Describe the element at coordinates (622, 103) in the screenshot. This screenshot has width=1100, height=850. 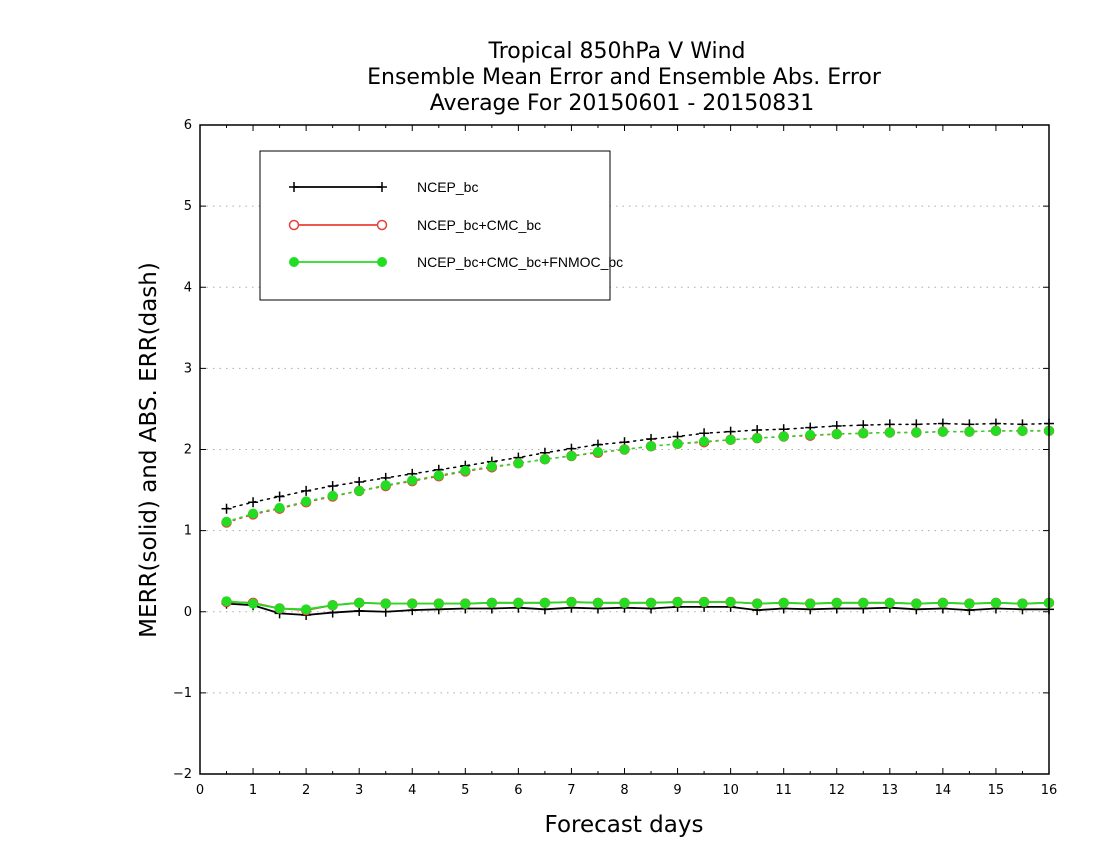
I see `title-line-3: Average For 20150601 - 20150831` at that location.